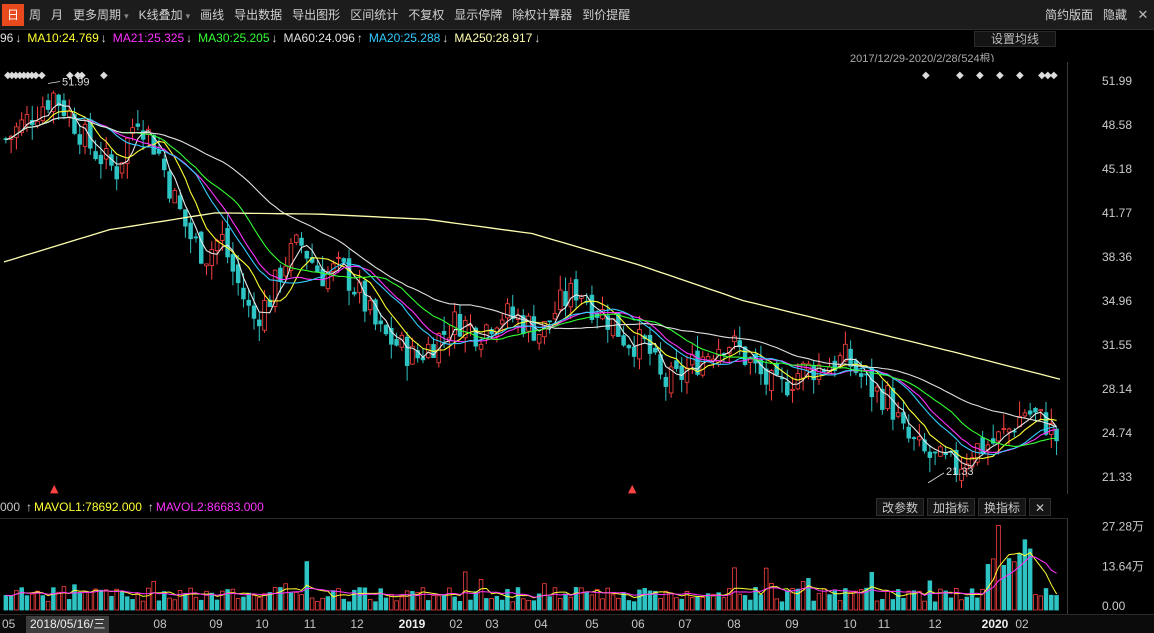 This screenshot has width=1154, height=633. What do you see at coordinates (316, 15) in the screenshot?
I see `export-chart-button: 导出图形` at bounding box center [316, 15].